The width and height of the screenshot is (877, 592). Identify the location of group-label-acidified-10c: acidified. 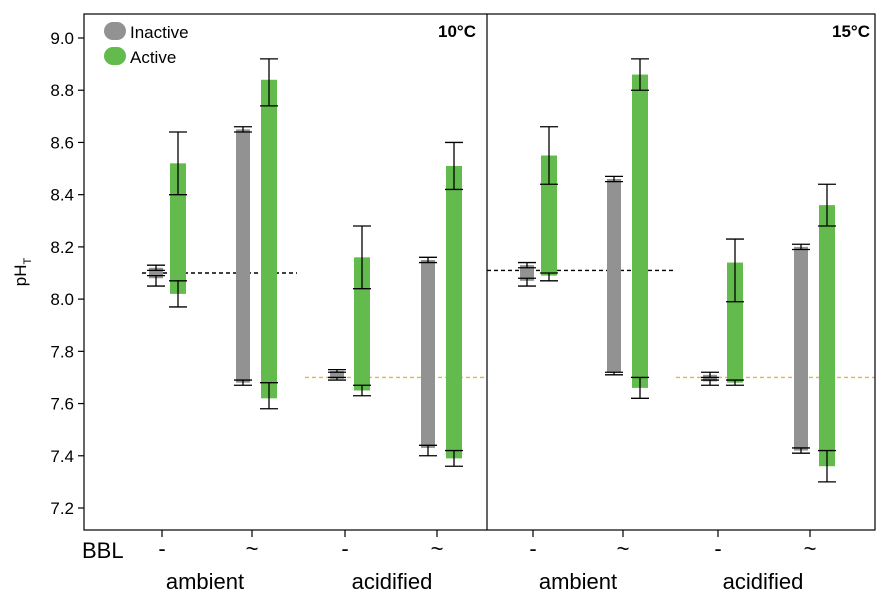
(392, 580).